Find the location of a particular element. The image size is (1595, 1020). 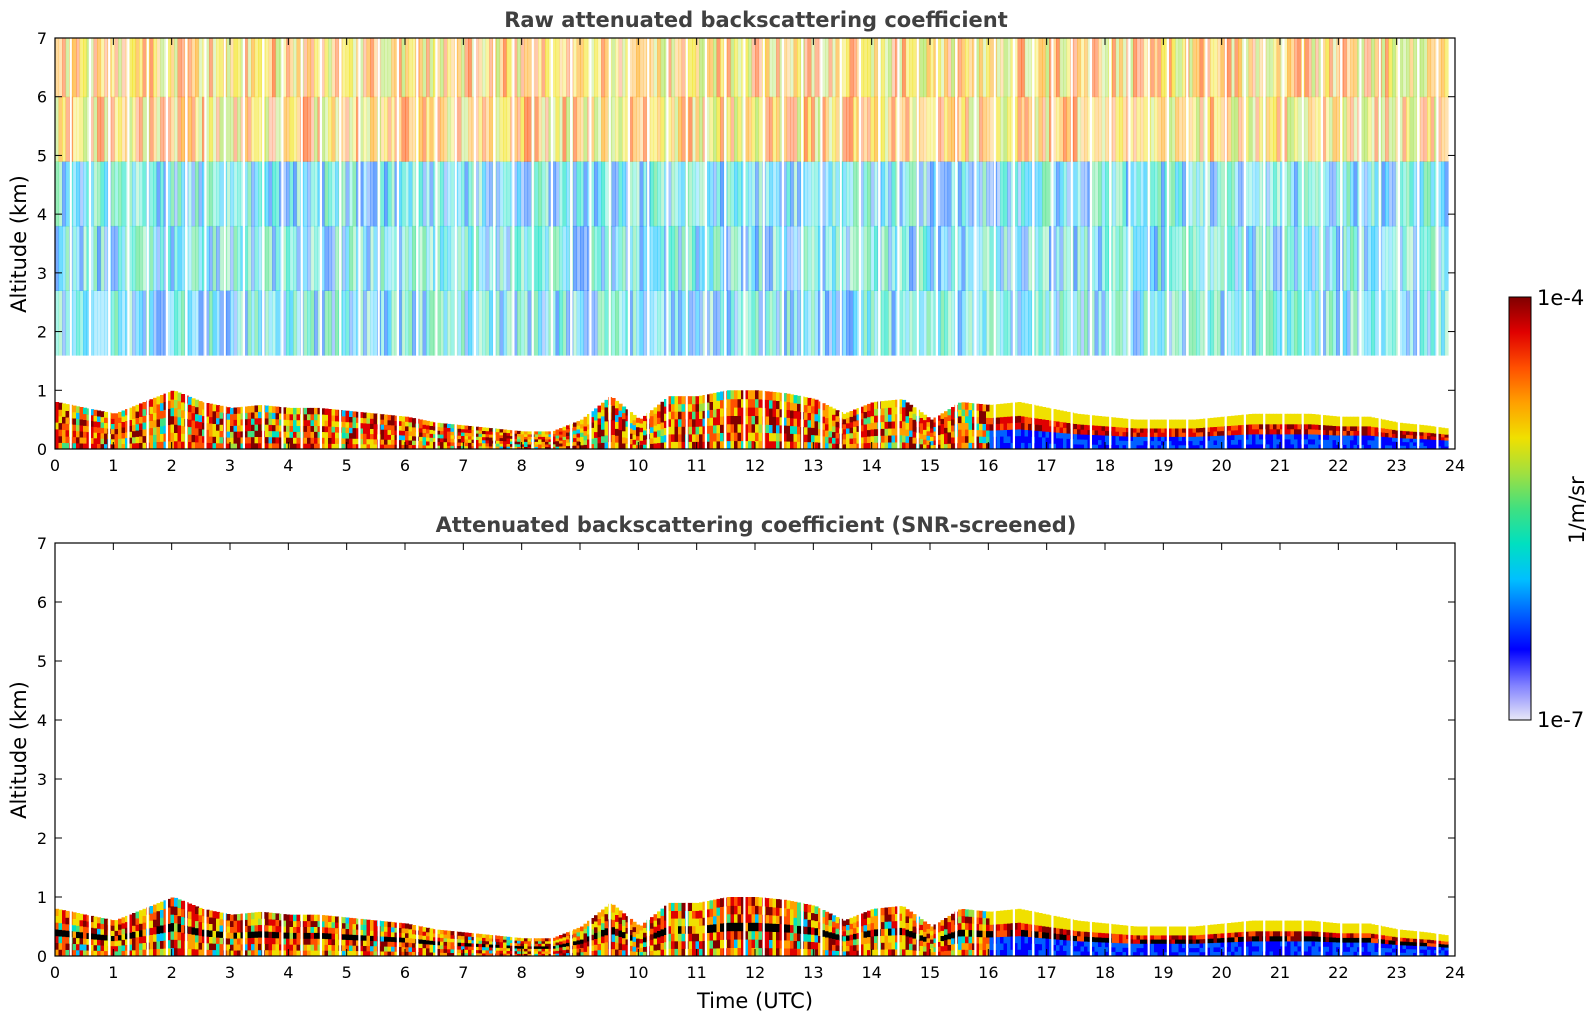

y-tick-label: 5 is located at coordinates (42, 155).